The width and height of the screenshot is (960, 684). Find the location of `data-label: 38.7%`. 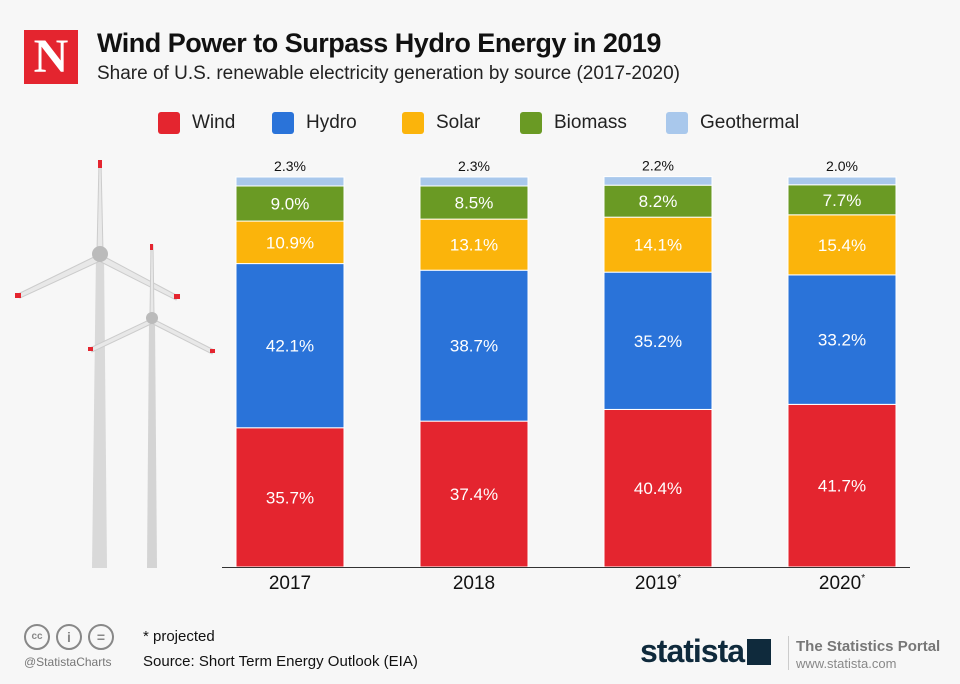

data-label: 38.7% is located at coordinates (474, 346).